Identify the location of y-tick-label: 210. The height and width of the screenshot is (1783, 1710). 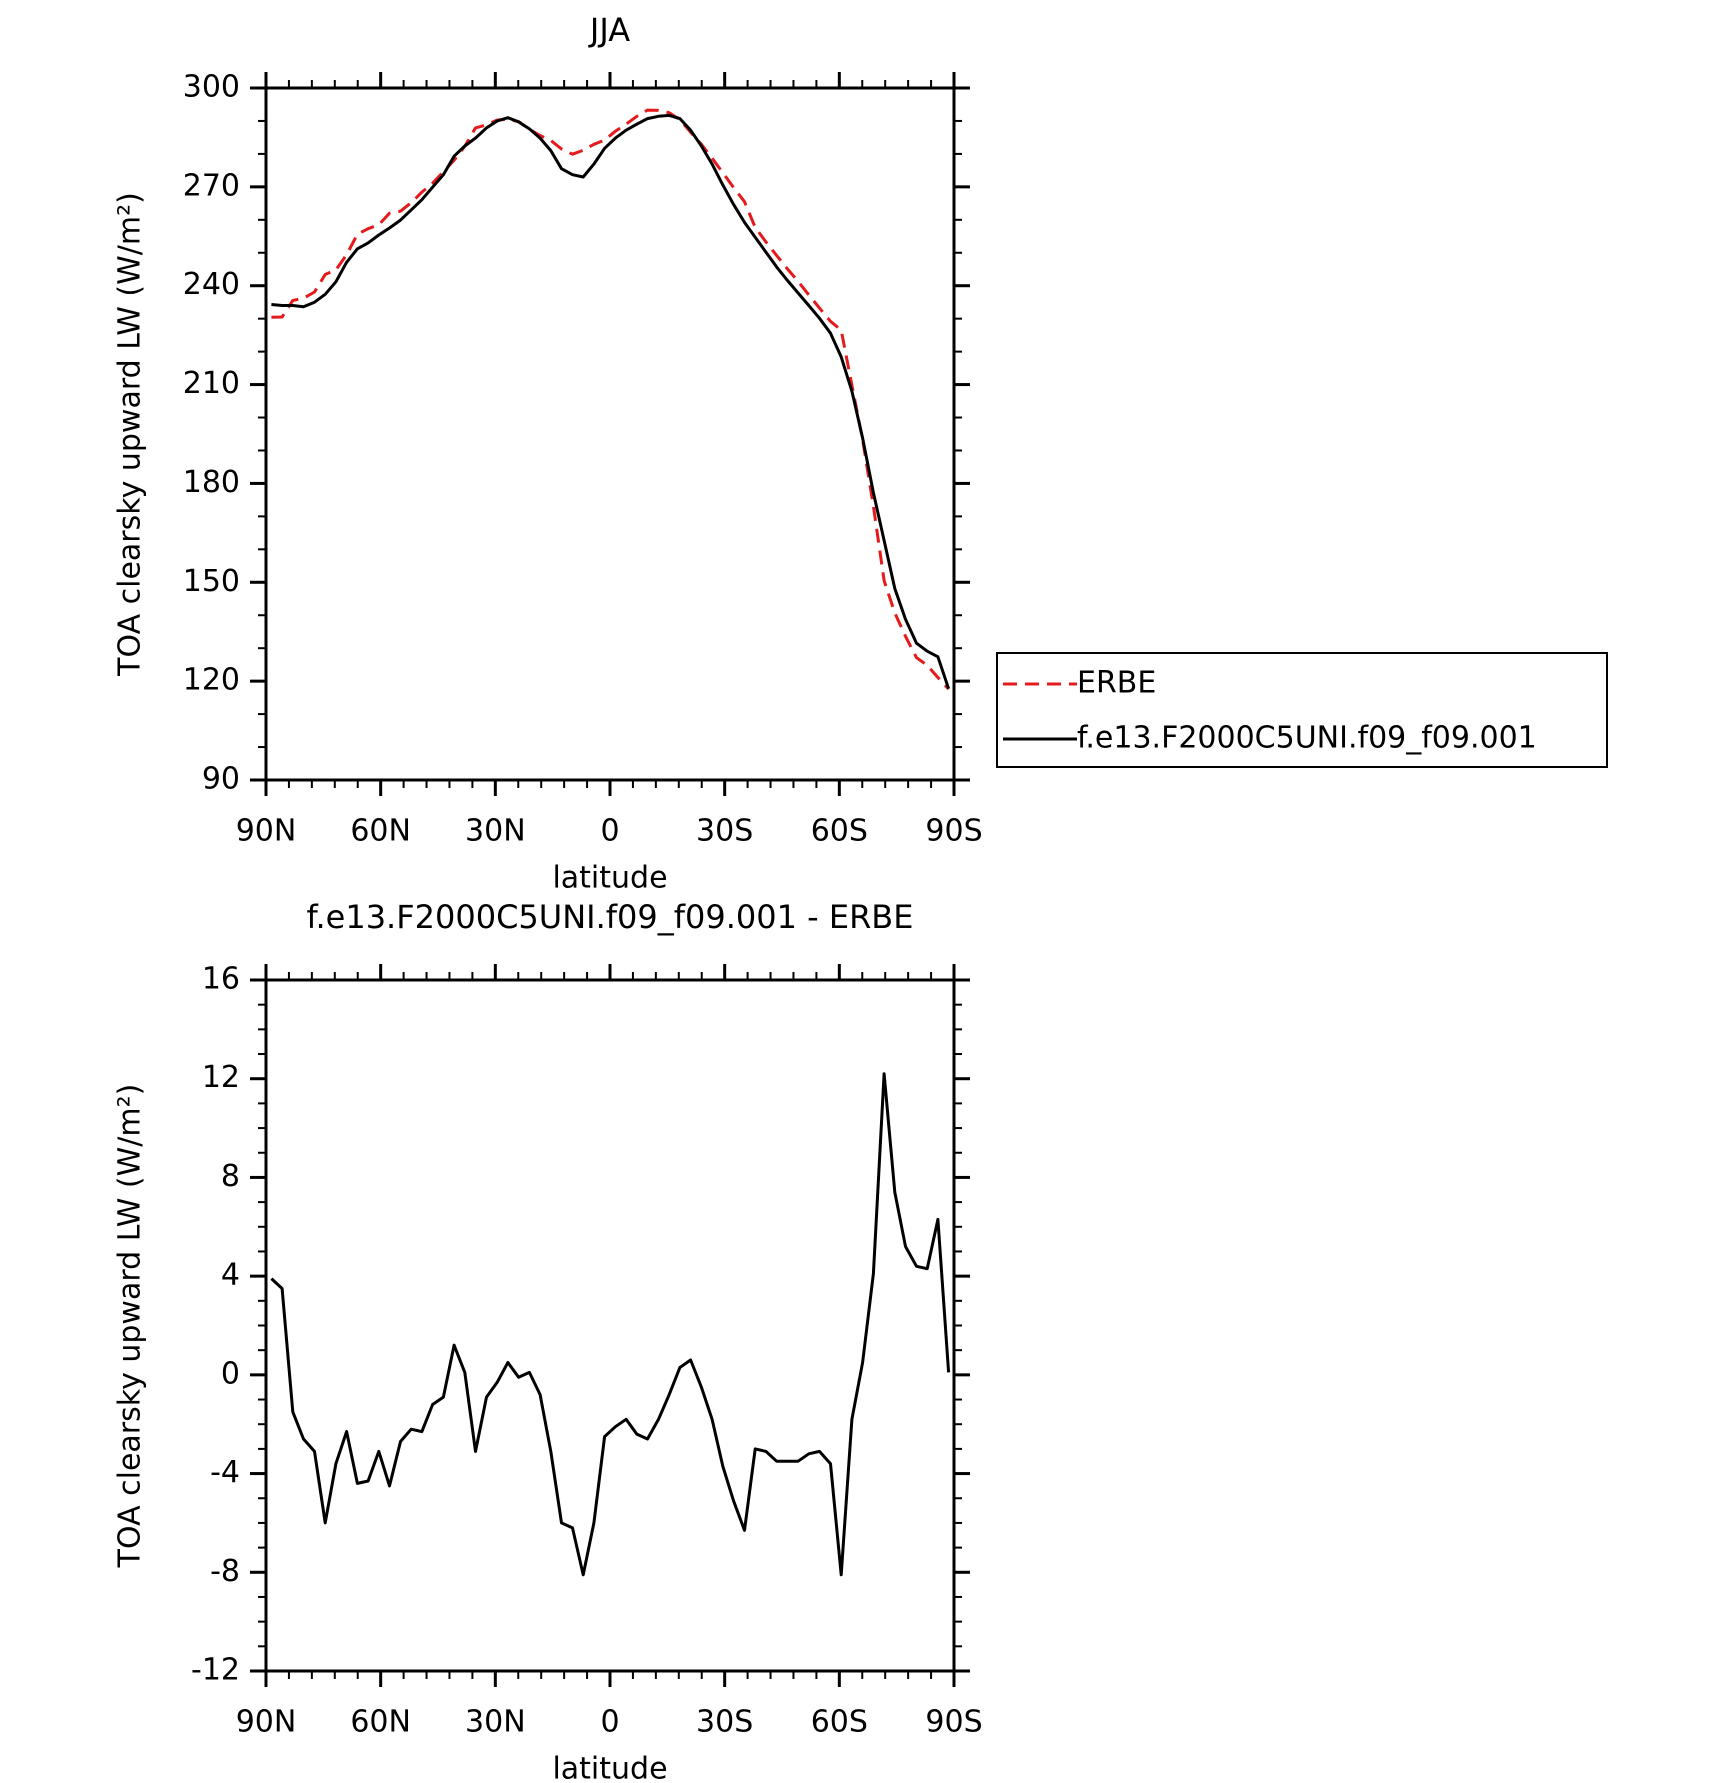
(211, 383).